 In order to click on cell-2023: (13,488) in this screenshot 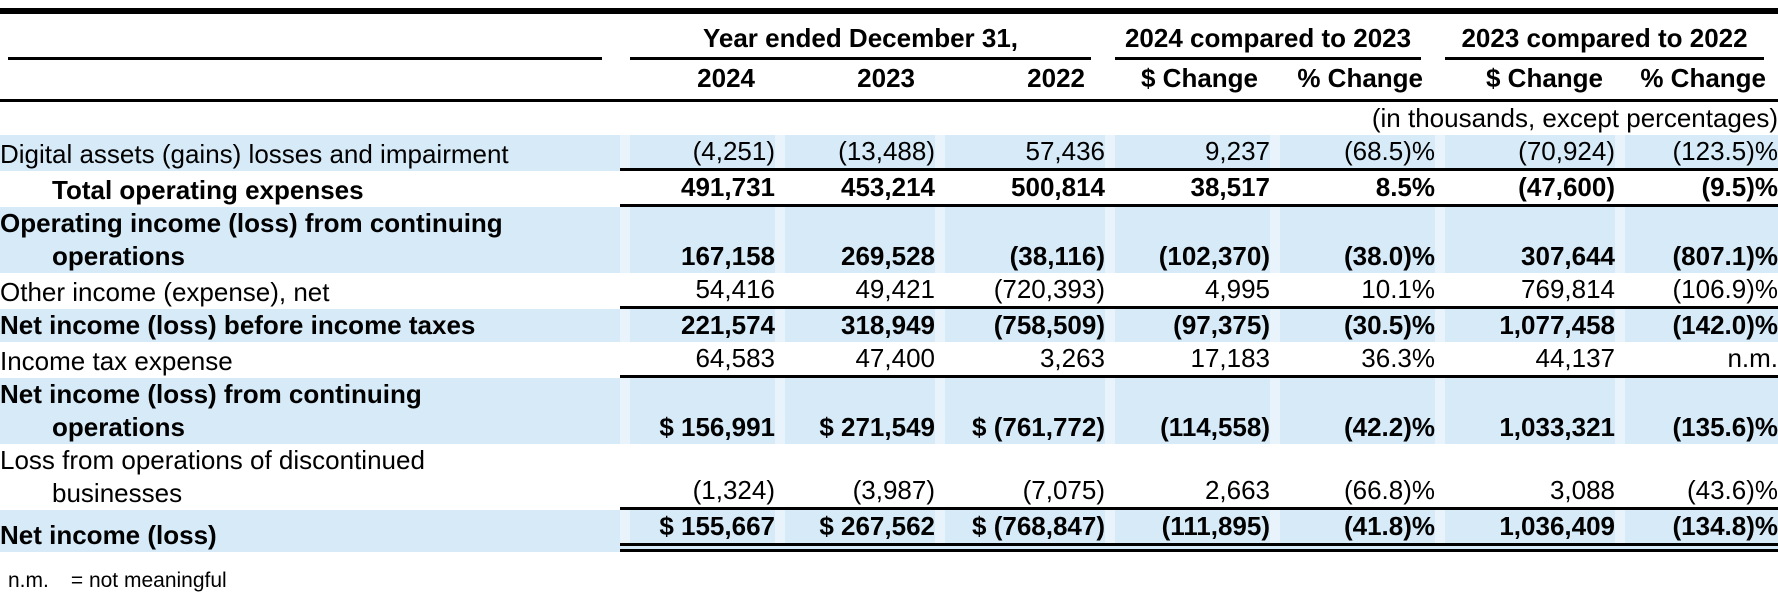, I will do `click(855, 153)`.